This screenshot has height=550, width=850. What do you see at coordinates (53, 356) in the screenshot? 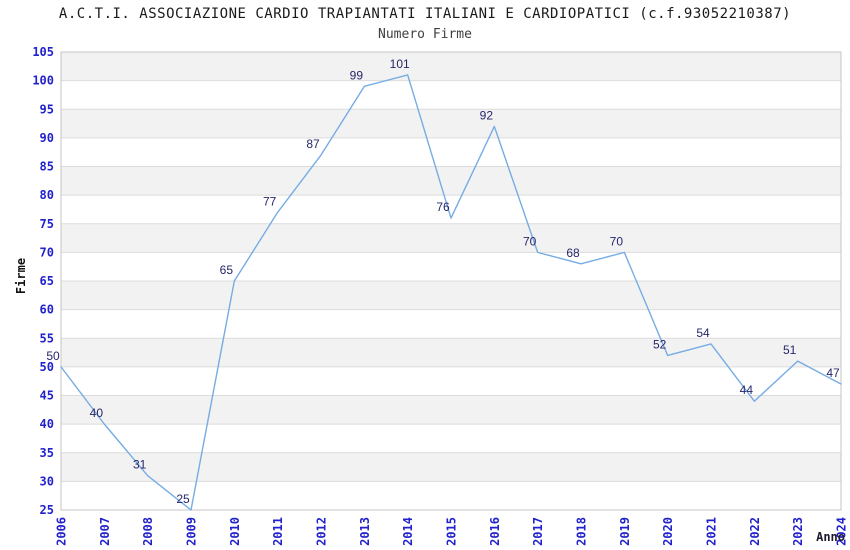
I see `data-point-label: 50` at bounding box center [53, 356].